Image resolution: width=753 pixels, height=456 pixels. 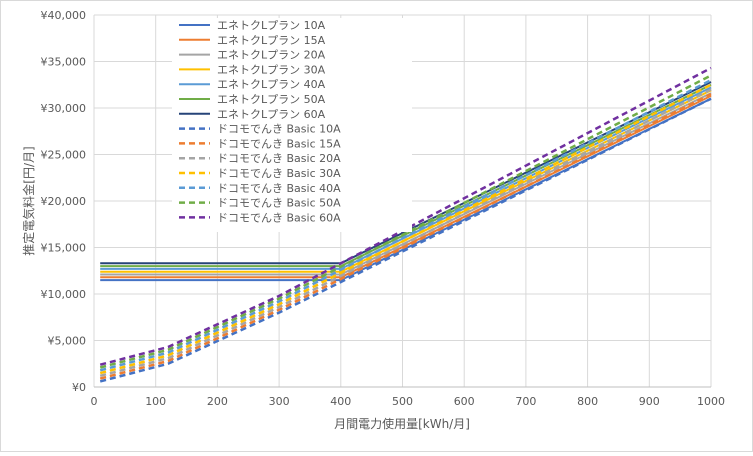 What do you see at coordinates (402, 401) in the screenshot?
I see `x-tick-label: 500` at bounding box center [402, 401].